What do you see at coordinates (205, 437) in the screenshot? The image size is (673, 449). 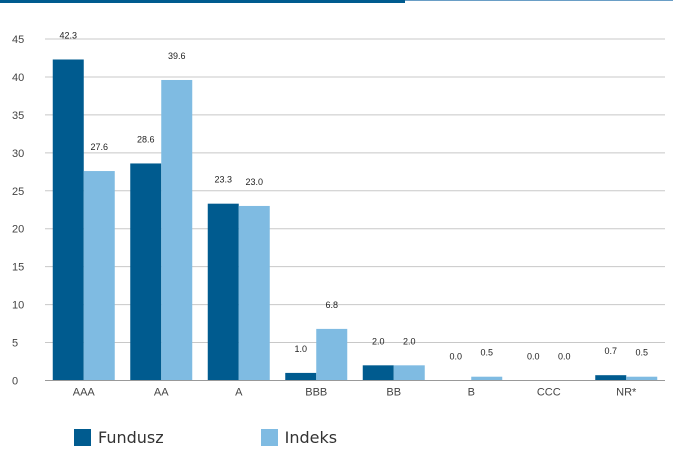 I see `legend: Fundusz Indeks` at bounding box center [205, 437].